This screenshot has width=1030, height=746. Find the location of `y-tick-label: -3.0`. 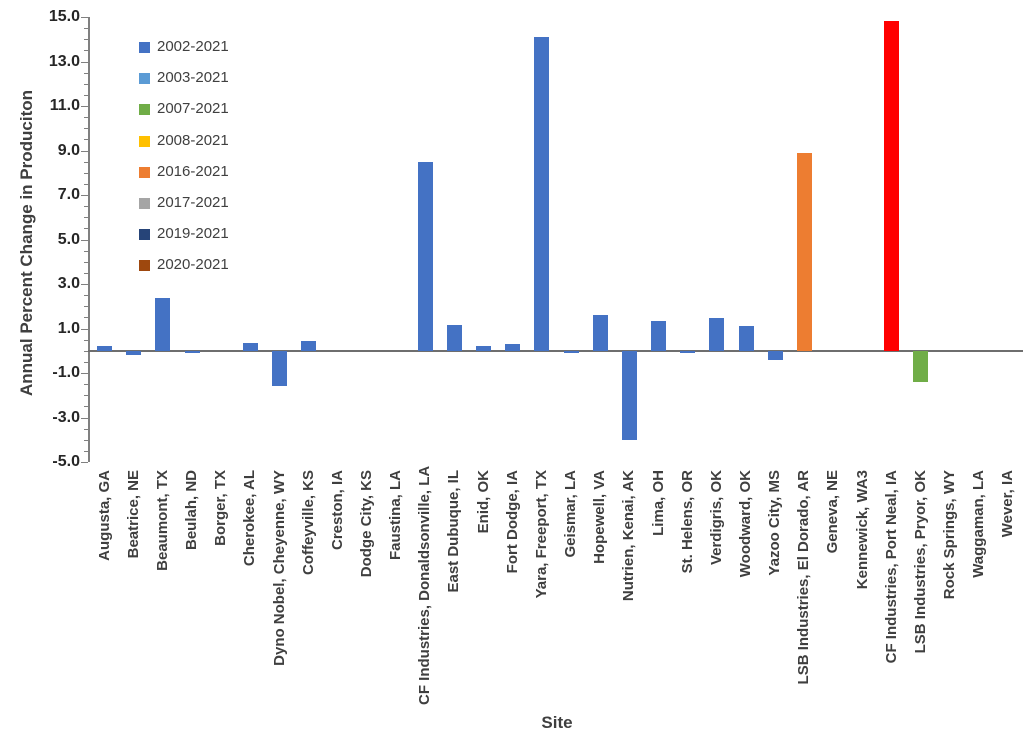

y-tick-label: -3.0 is located at coordinates (66, 417).